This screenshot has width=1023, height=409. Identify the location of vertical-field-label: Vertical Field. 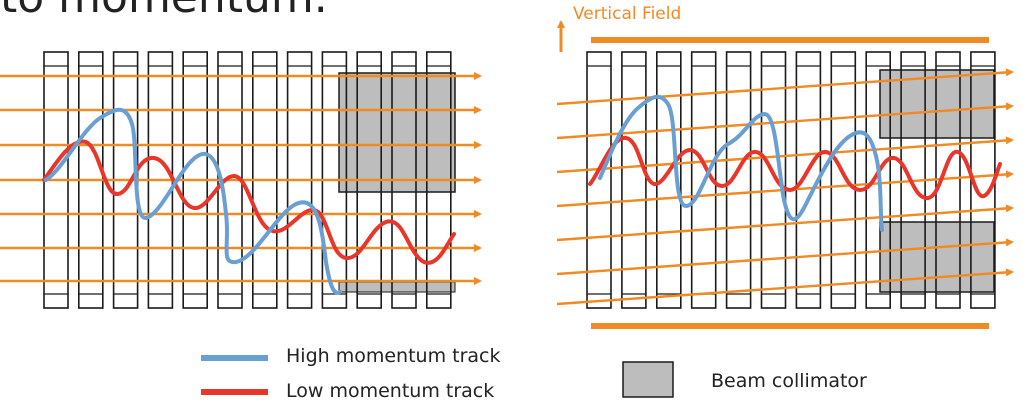
(627, 14).